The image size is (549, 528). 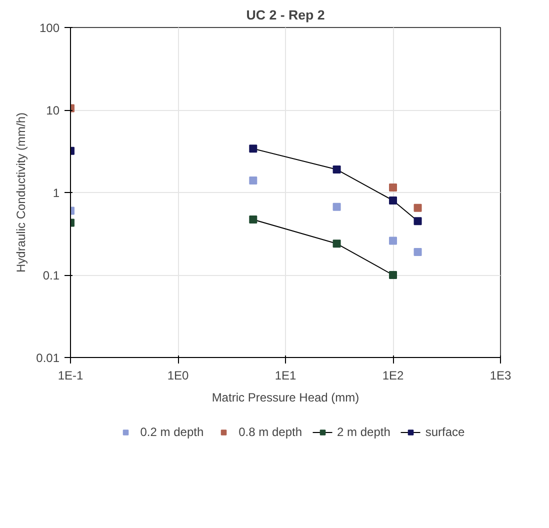 I want to click on x-tick-label: 1E2, so click(x=393, y=375).